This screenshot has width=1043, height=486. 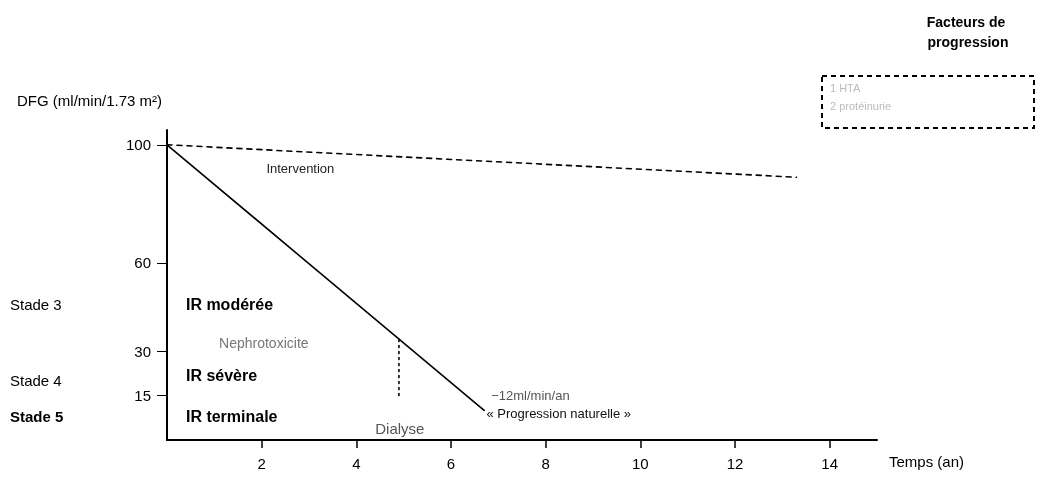 I want to click on annotation: IR modérée, so click(x=229, y=304).